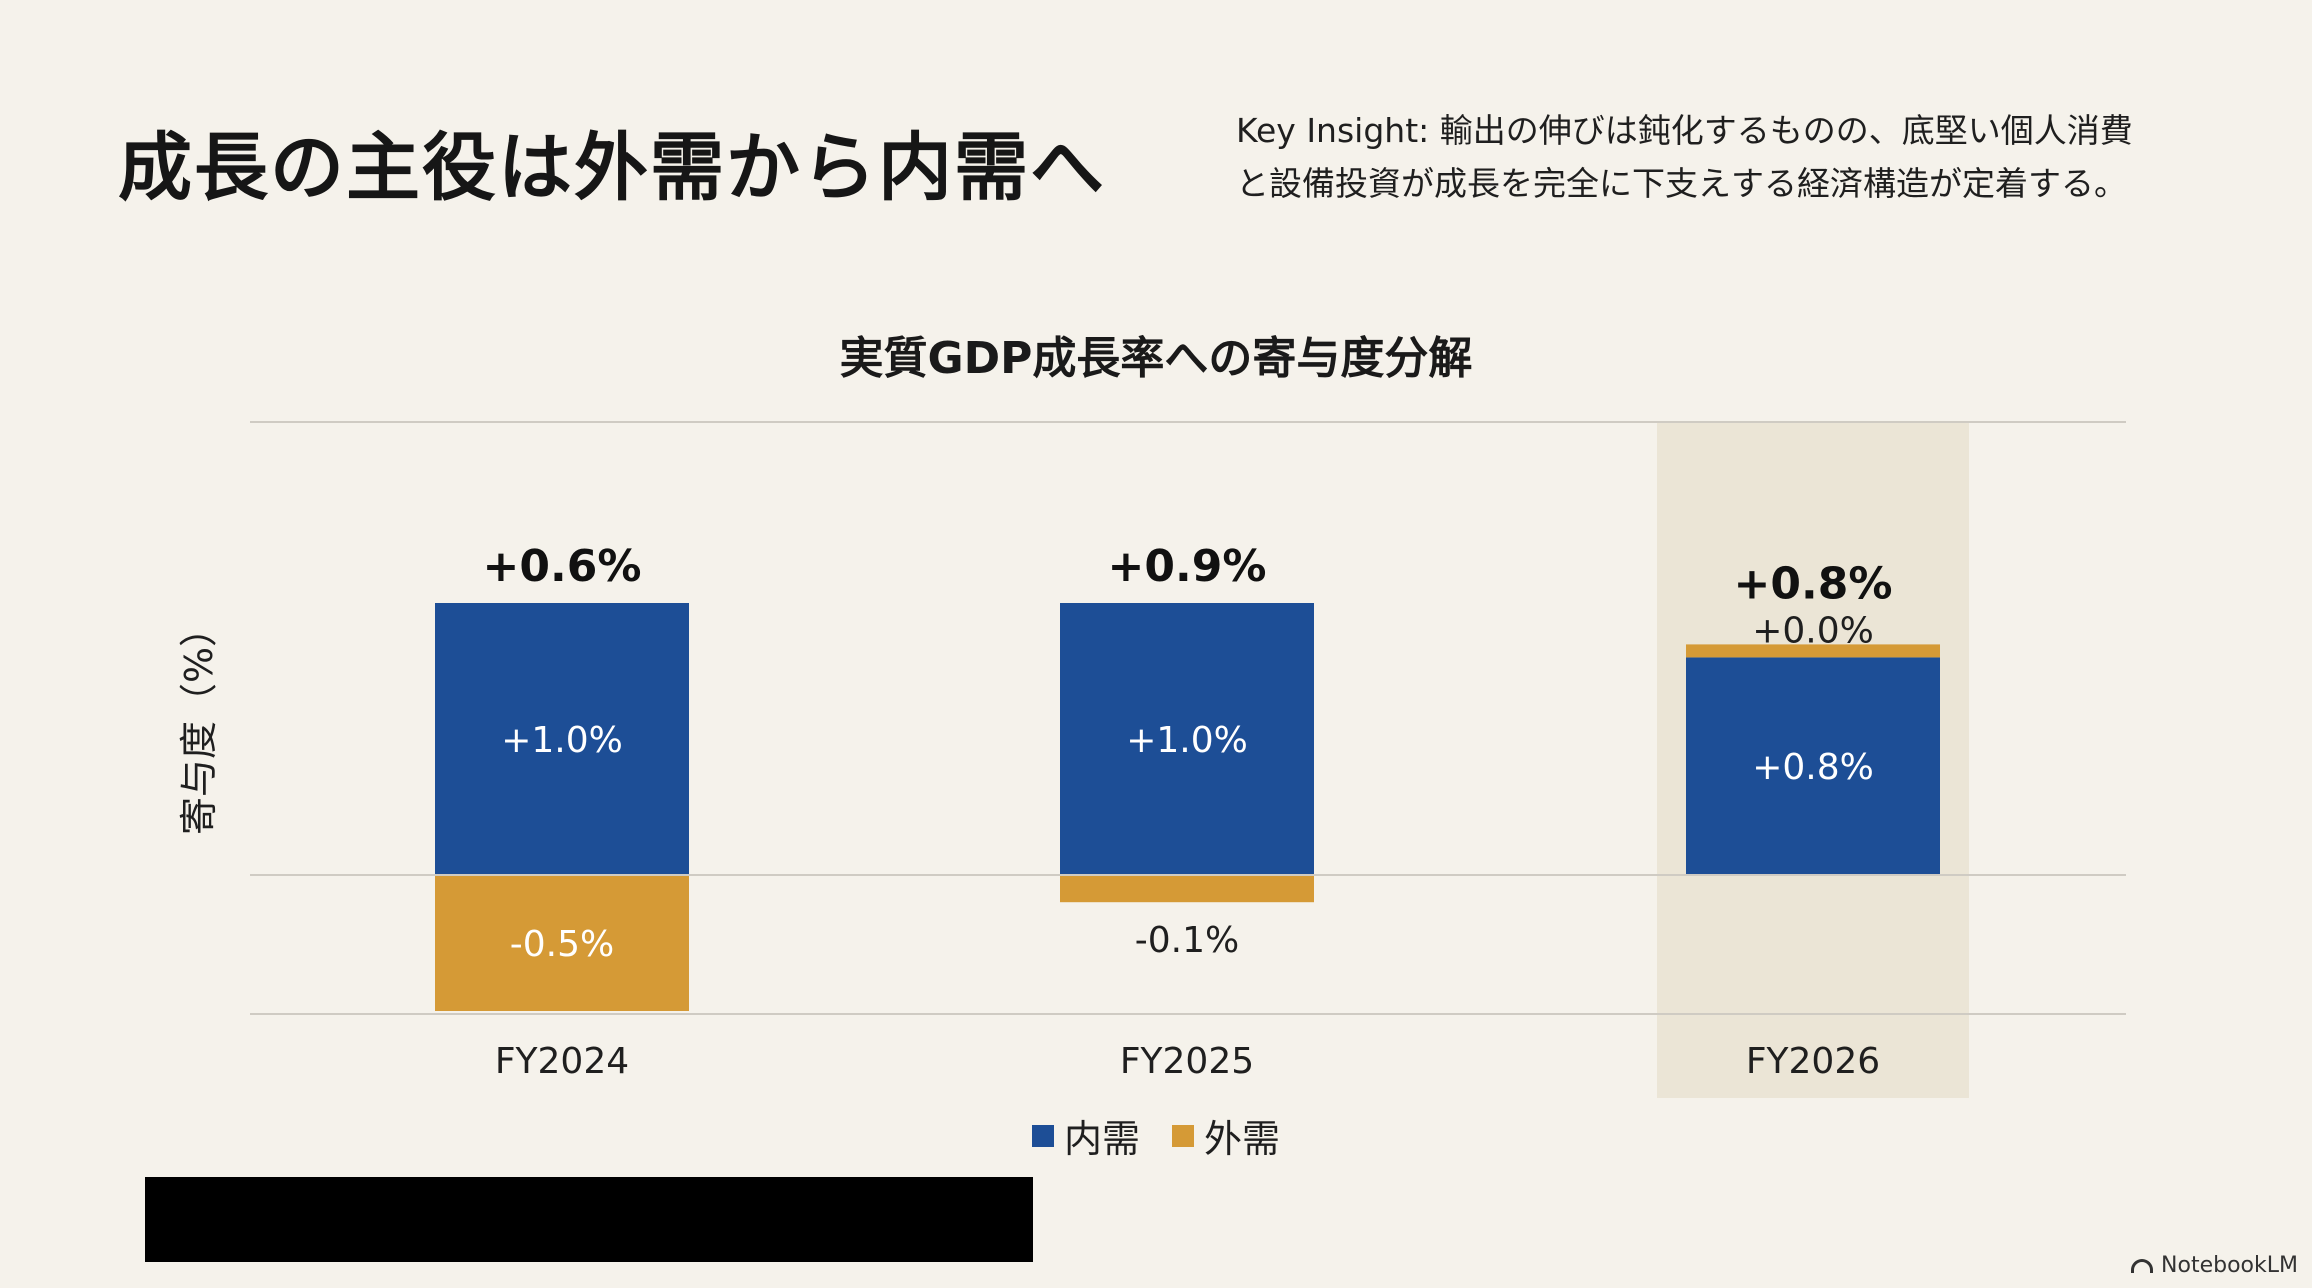 The width and height of the screenshot is (2312, 1288). I want to click on notebooklm-brand: NotebookLM, so click(2214, 1265).